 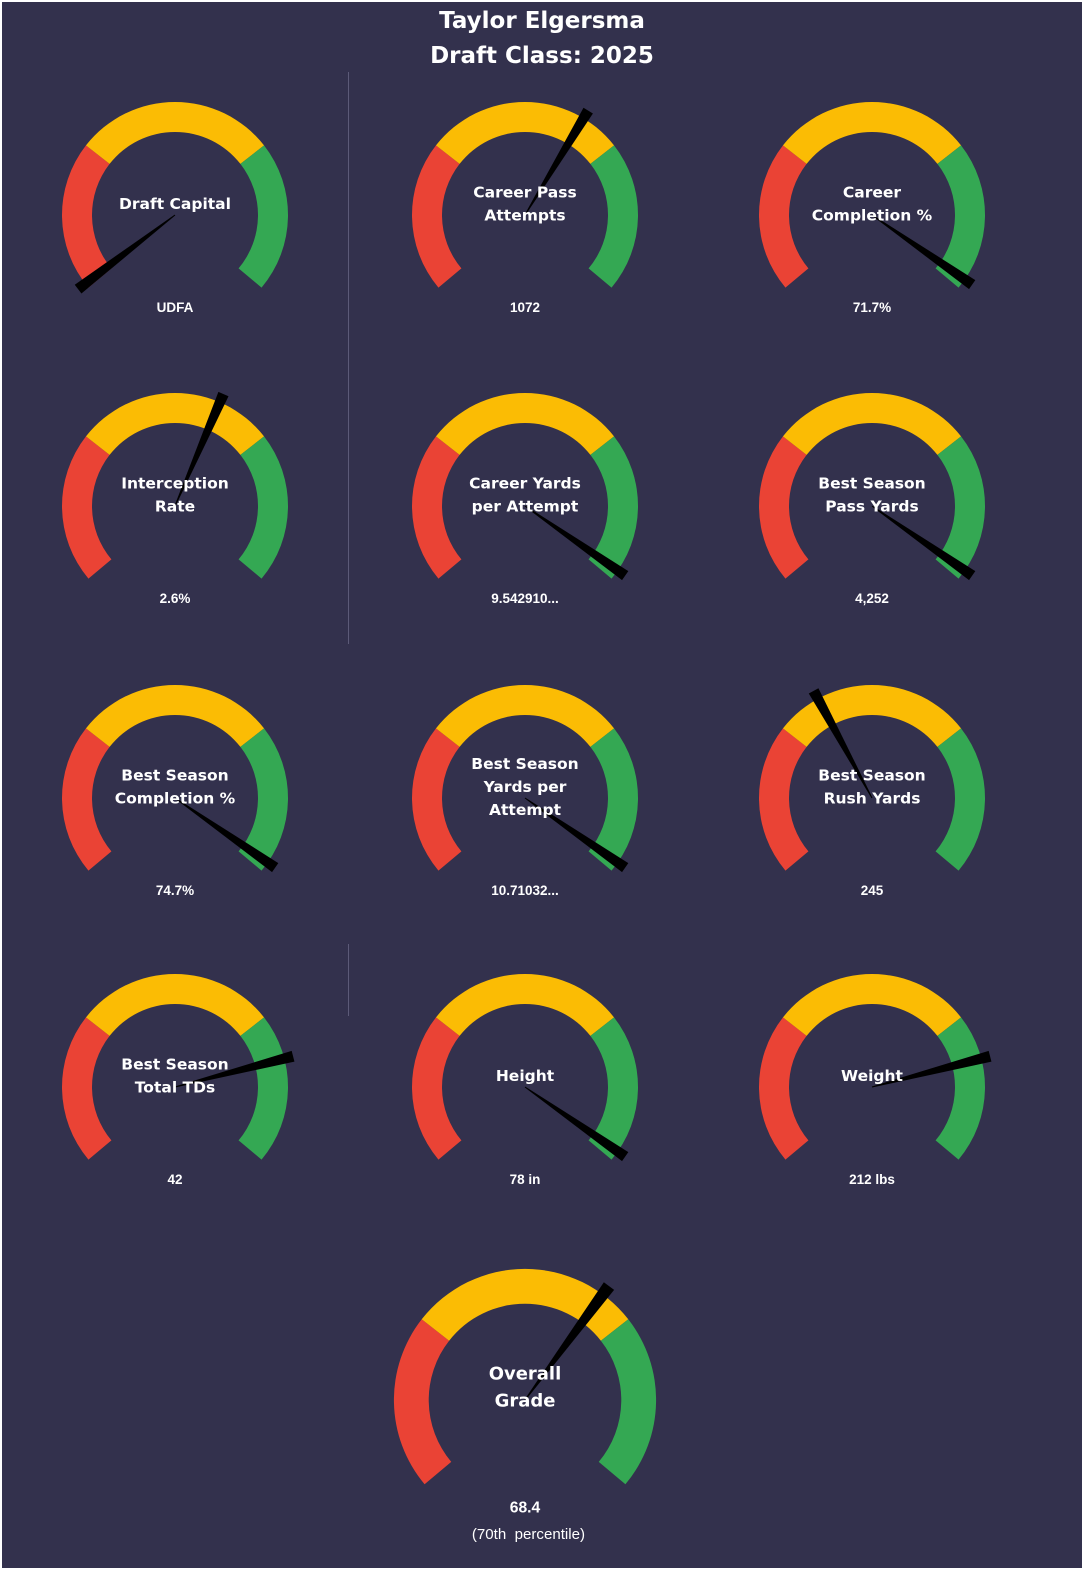 I want to click on gauge-overall-grade: Overall Grade 68.4 (70th percentile), so click(x=525, y=1405).